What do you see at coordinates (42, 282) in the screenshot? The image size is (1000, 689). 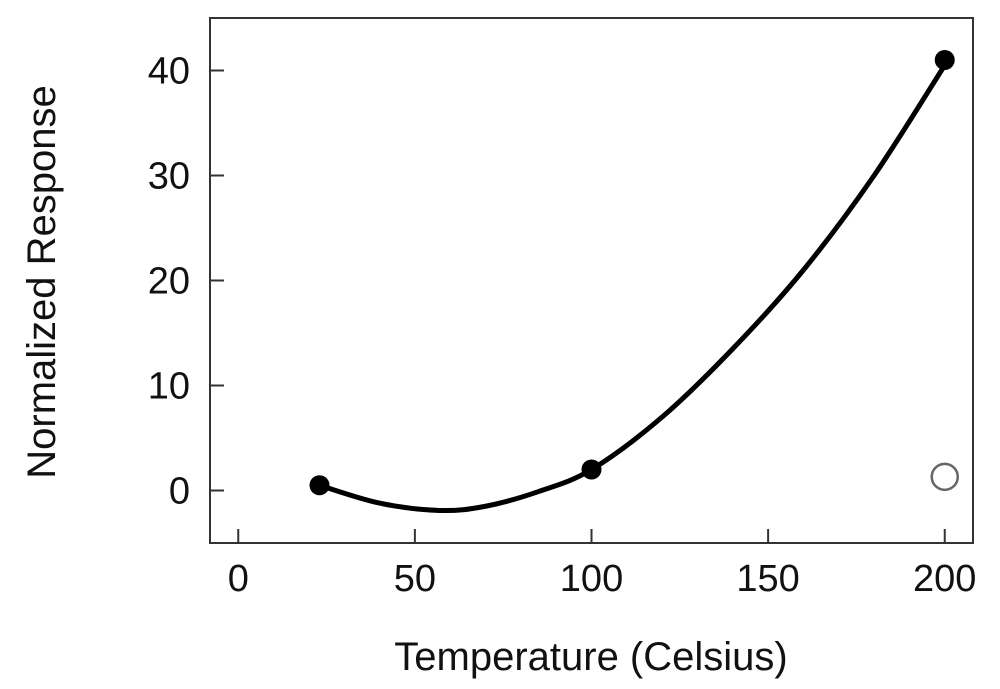 I see `y-axis-title: Normalized Response` at bounding box center [42, 282].